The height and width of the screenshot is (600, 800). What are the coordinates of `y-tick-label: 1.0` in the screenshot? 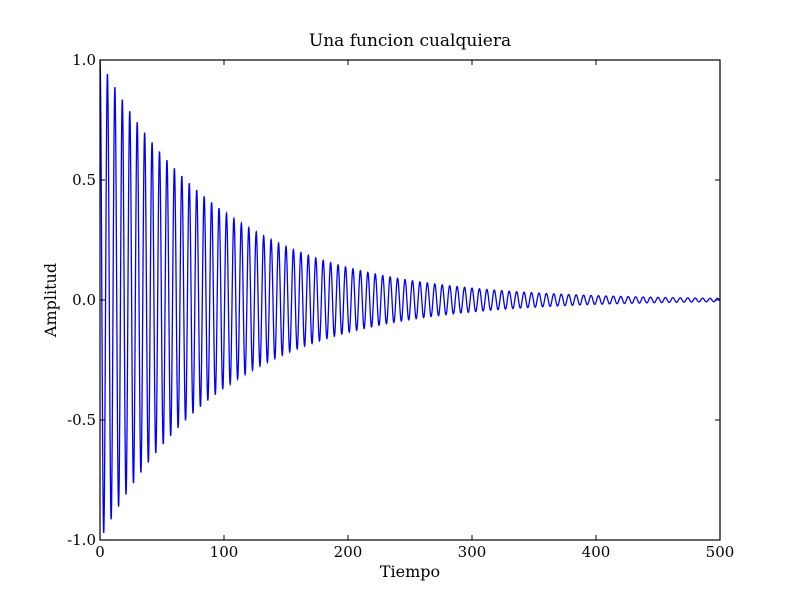 It's located at (84, 60).